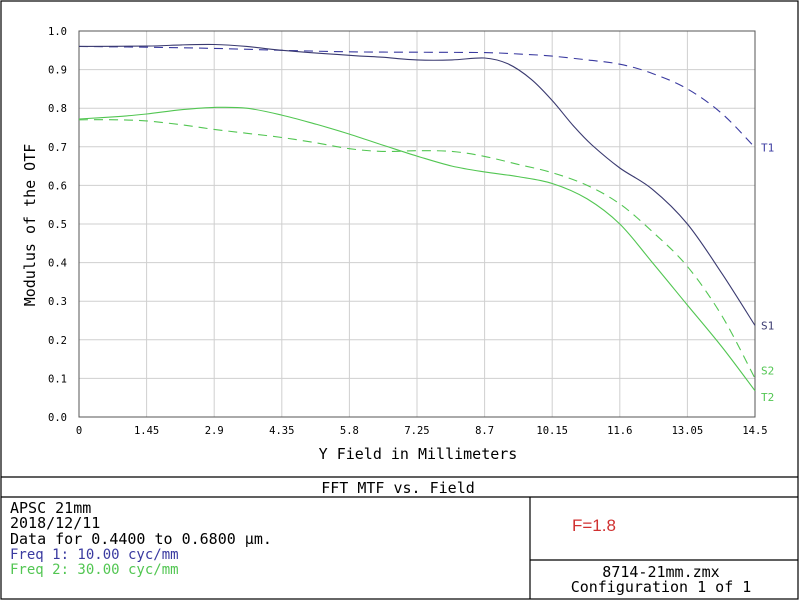 The width and height of the screenshot is (800, 606). Describe the element at coordinates (416, 431) in the screenshot. I see `x-tick-label: 7.25` at that location.